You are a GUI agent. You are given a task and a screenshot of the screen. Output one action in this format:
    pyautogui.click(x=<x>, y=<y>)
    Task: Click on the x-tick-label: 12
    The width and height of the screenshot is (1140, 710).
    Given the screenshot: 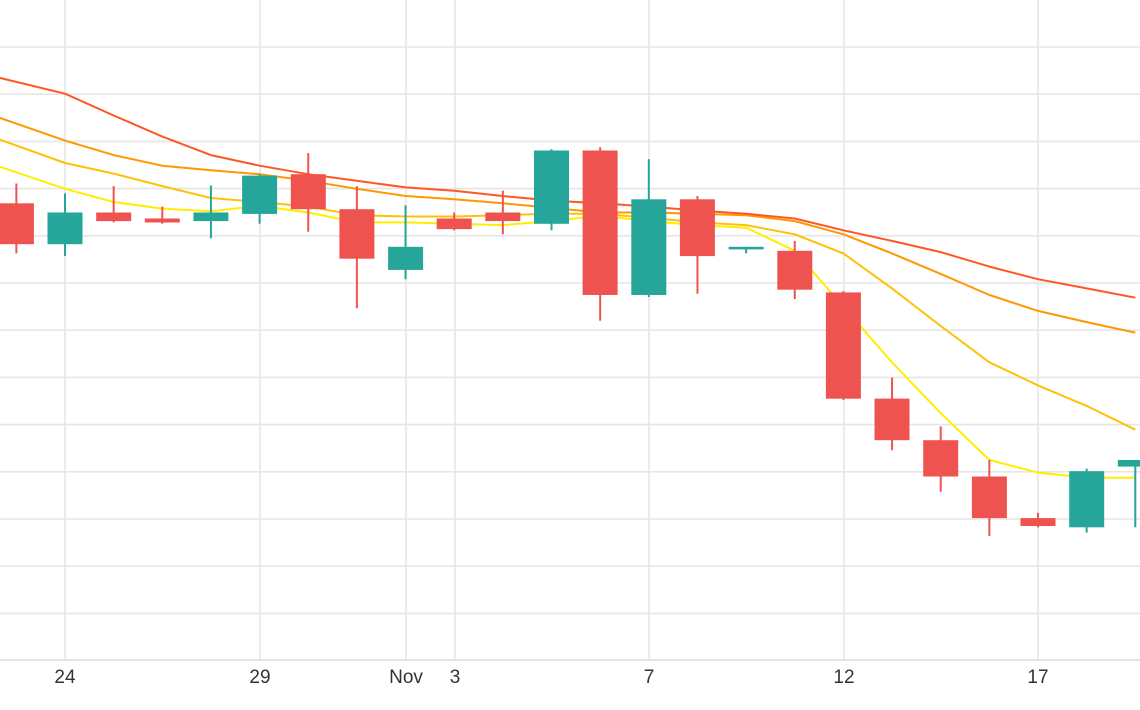 What is the action you would take?
    pyautogui.click(x=843, y=677)
    